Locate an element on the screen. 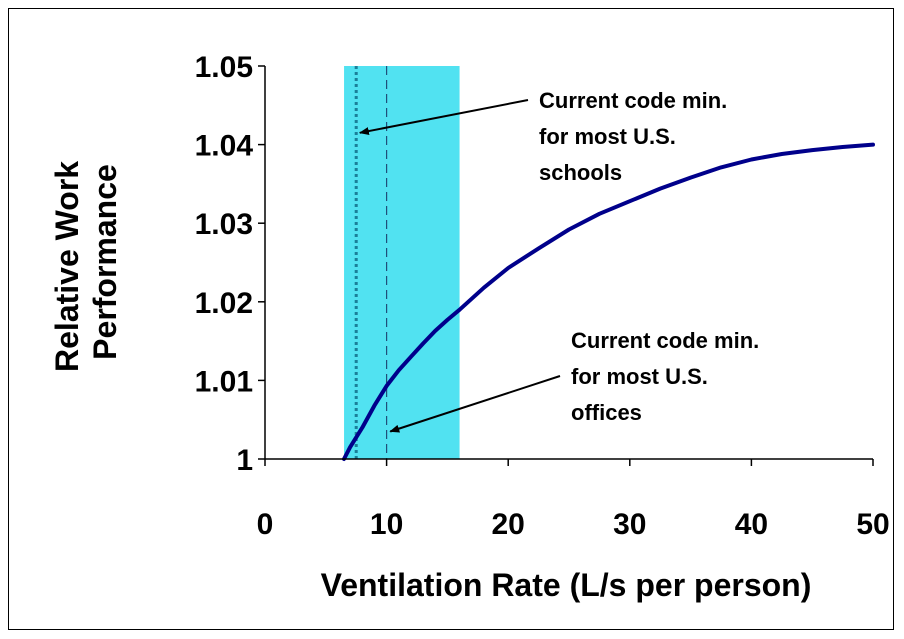 This screenshot has height=639, width=904. reference-lines-group is located at coordinates (371, 262).